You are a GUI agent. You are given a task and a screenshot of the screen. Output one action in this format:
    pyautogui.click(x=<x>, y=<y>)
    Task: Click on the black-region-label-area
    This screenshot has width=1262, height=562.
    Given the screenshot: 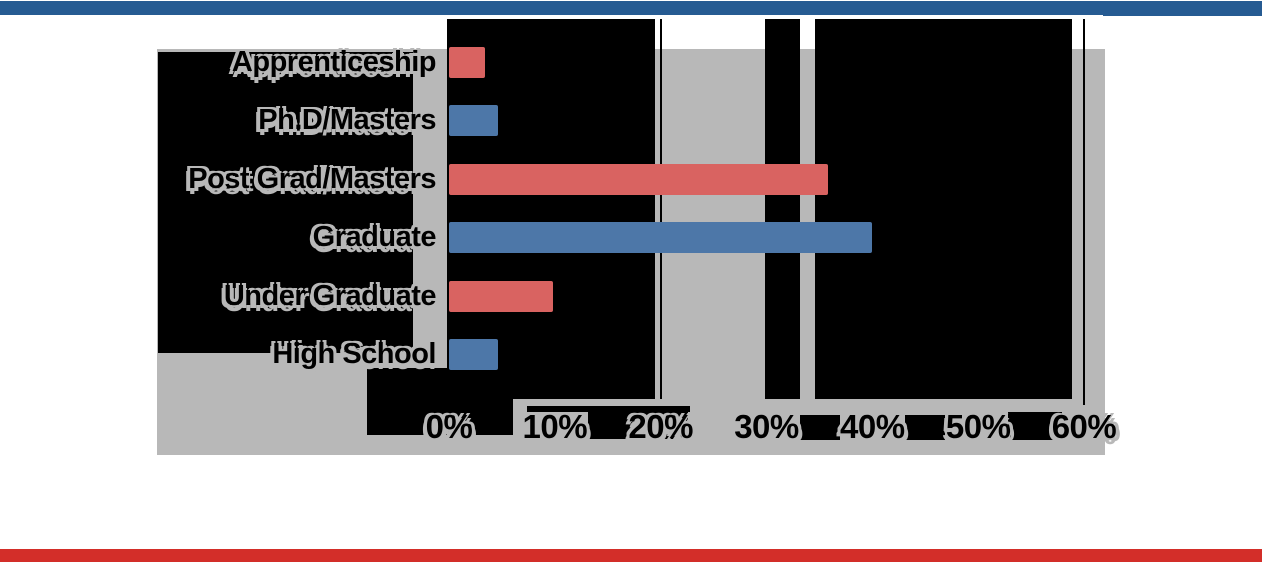 What is the action you would take?
    pyautogui.click(x=285, y=202)
    